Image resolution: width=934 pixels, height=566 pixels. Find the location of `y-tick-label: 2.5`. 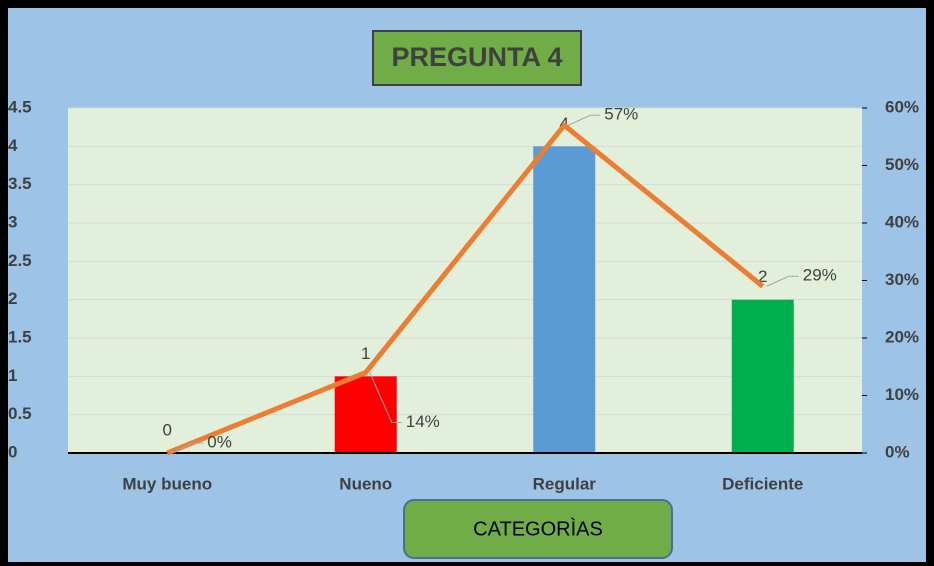

y-tick-label: 2.5 is located at coordinates (20, 260).